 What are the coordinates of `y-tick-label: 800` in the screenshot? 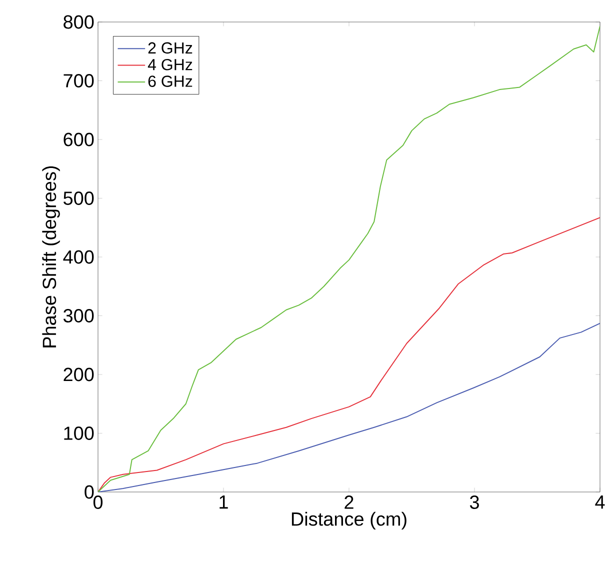 It's located at (79, 22).